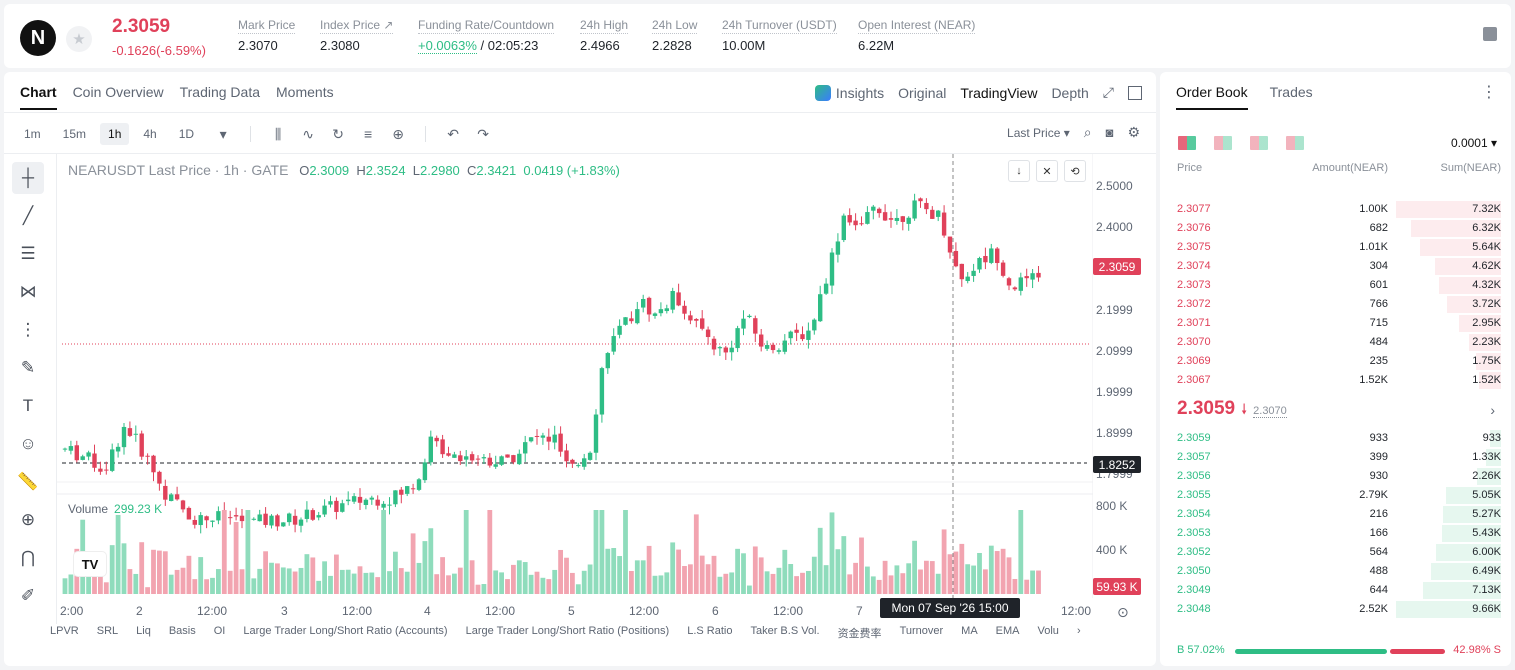 The width and height of the screenshot is (1515, 670). What do you see at coordinates (1291, 92) in the screenshot?
I see `tab-trades: Trades` at bounding box center [1291, 92].